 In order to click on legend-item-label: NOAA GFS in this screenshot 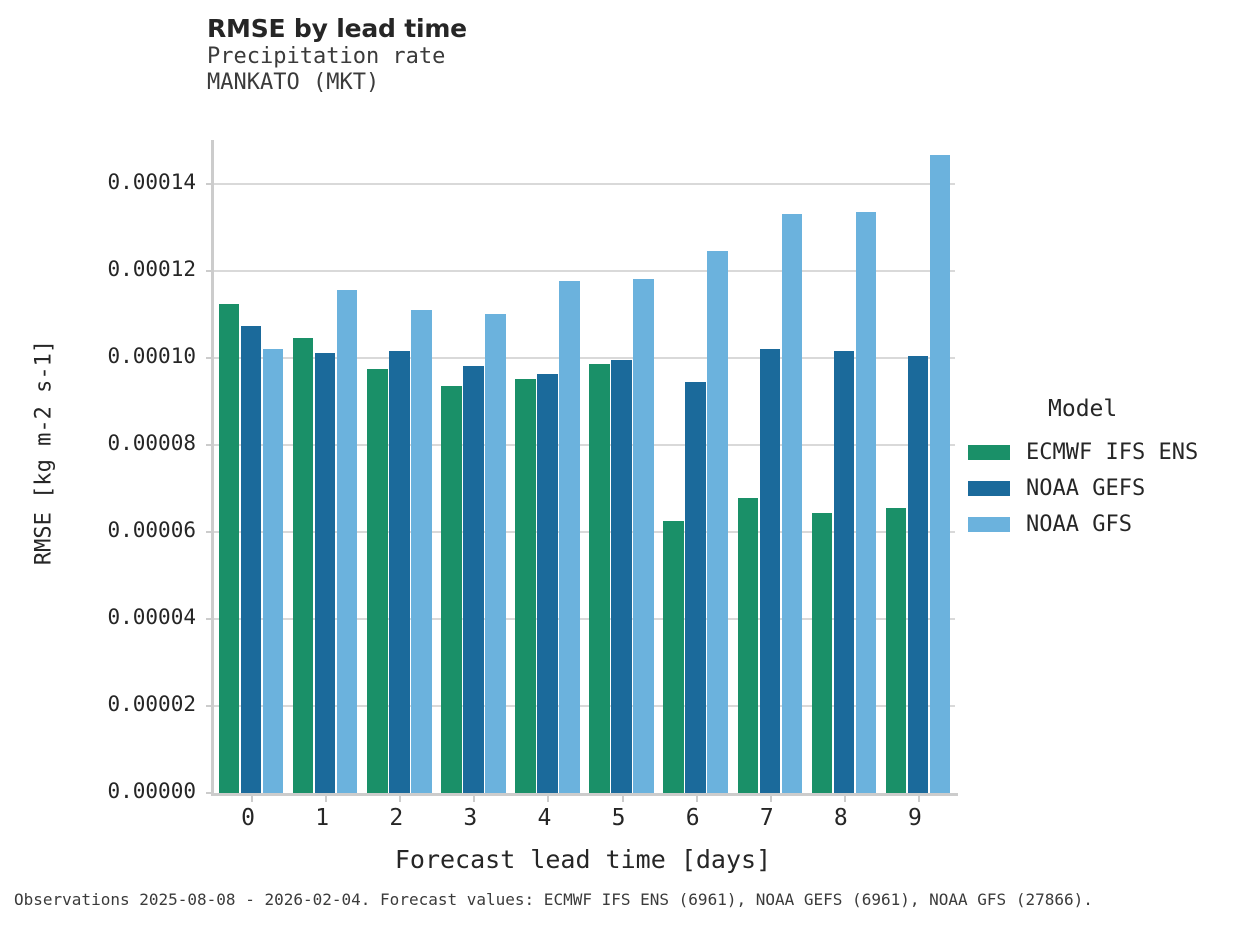, I will do `click(1079, 524)`.